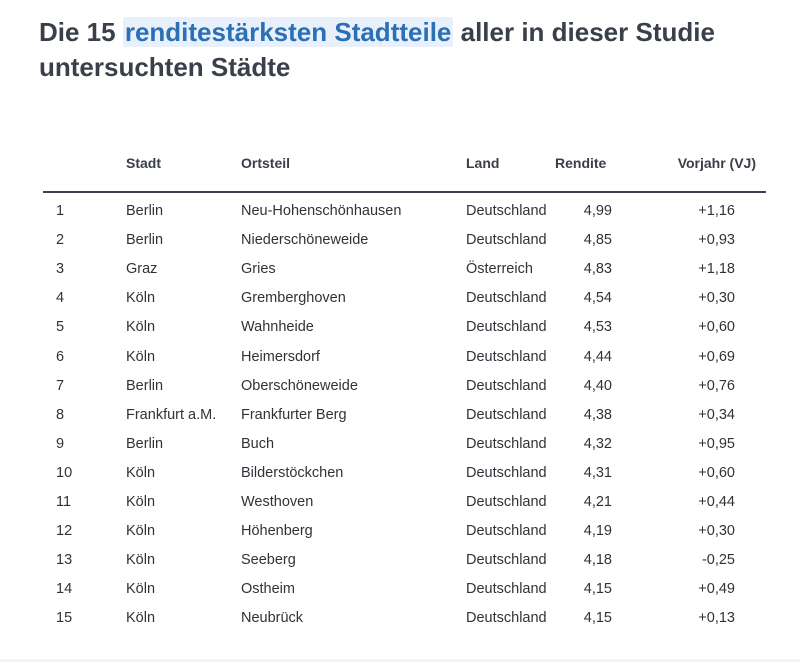  Describe the element at coordinates (400, 530) in the screenshot. I see `table-row: 12 Köln Höhenberg Deutschland 4,19 +0,30` at that location.